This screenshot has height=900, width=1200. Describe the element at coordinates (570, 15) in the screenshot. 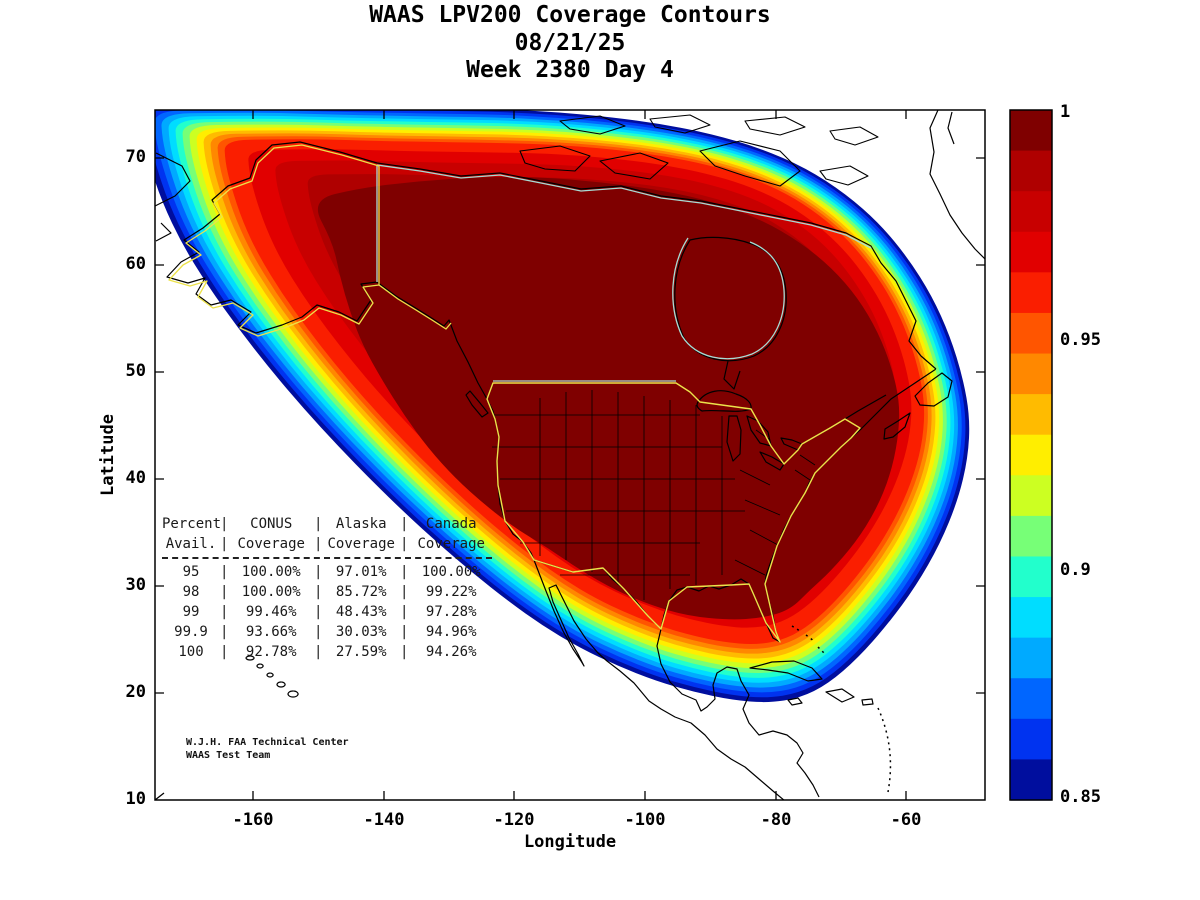

I see `plot-title: WAAS LPV200 Coverage Contours` at that location.